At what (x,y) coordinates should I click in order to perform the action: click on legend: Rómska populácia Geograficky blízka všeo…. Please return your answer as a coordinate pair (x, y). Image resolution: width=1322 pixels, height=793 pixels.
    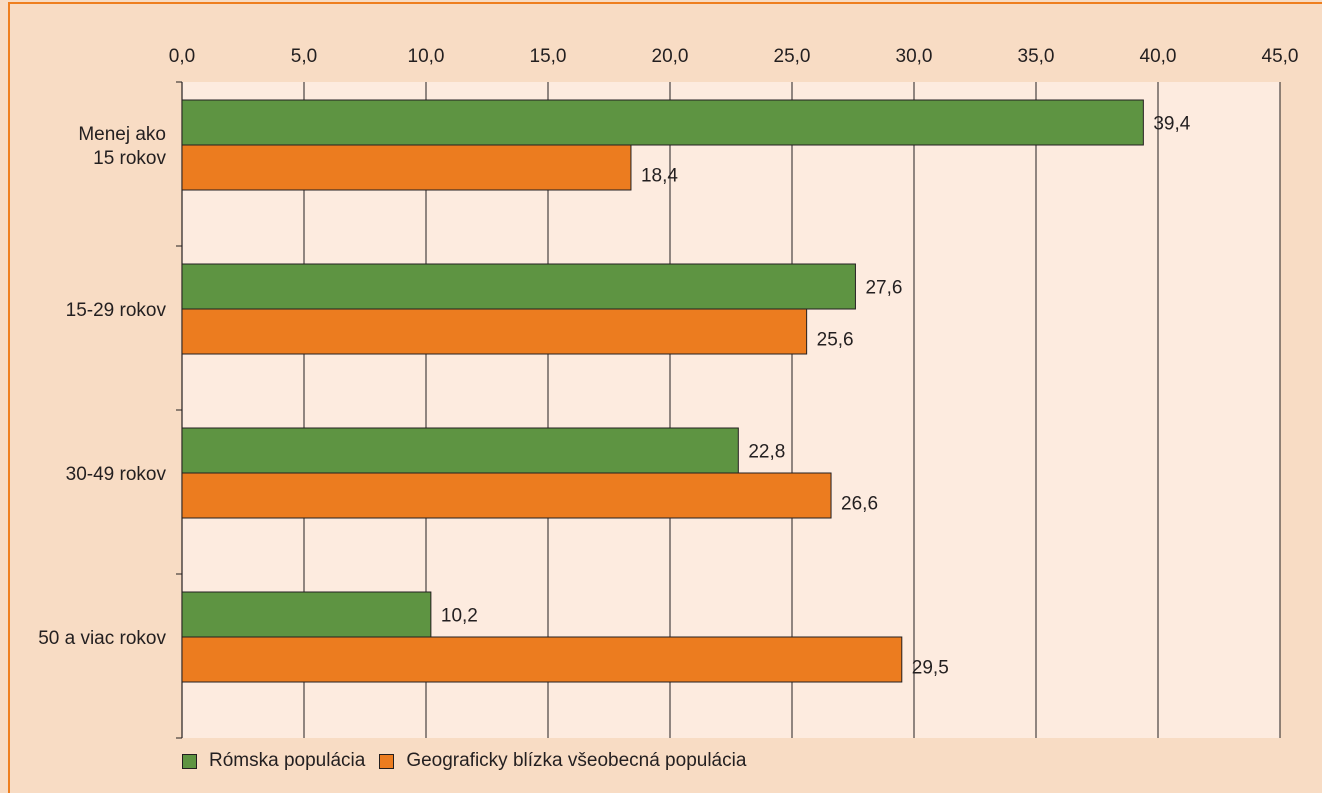
    Looking at the image, I should click on (464, 761).